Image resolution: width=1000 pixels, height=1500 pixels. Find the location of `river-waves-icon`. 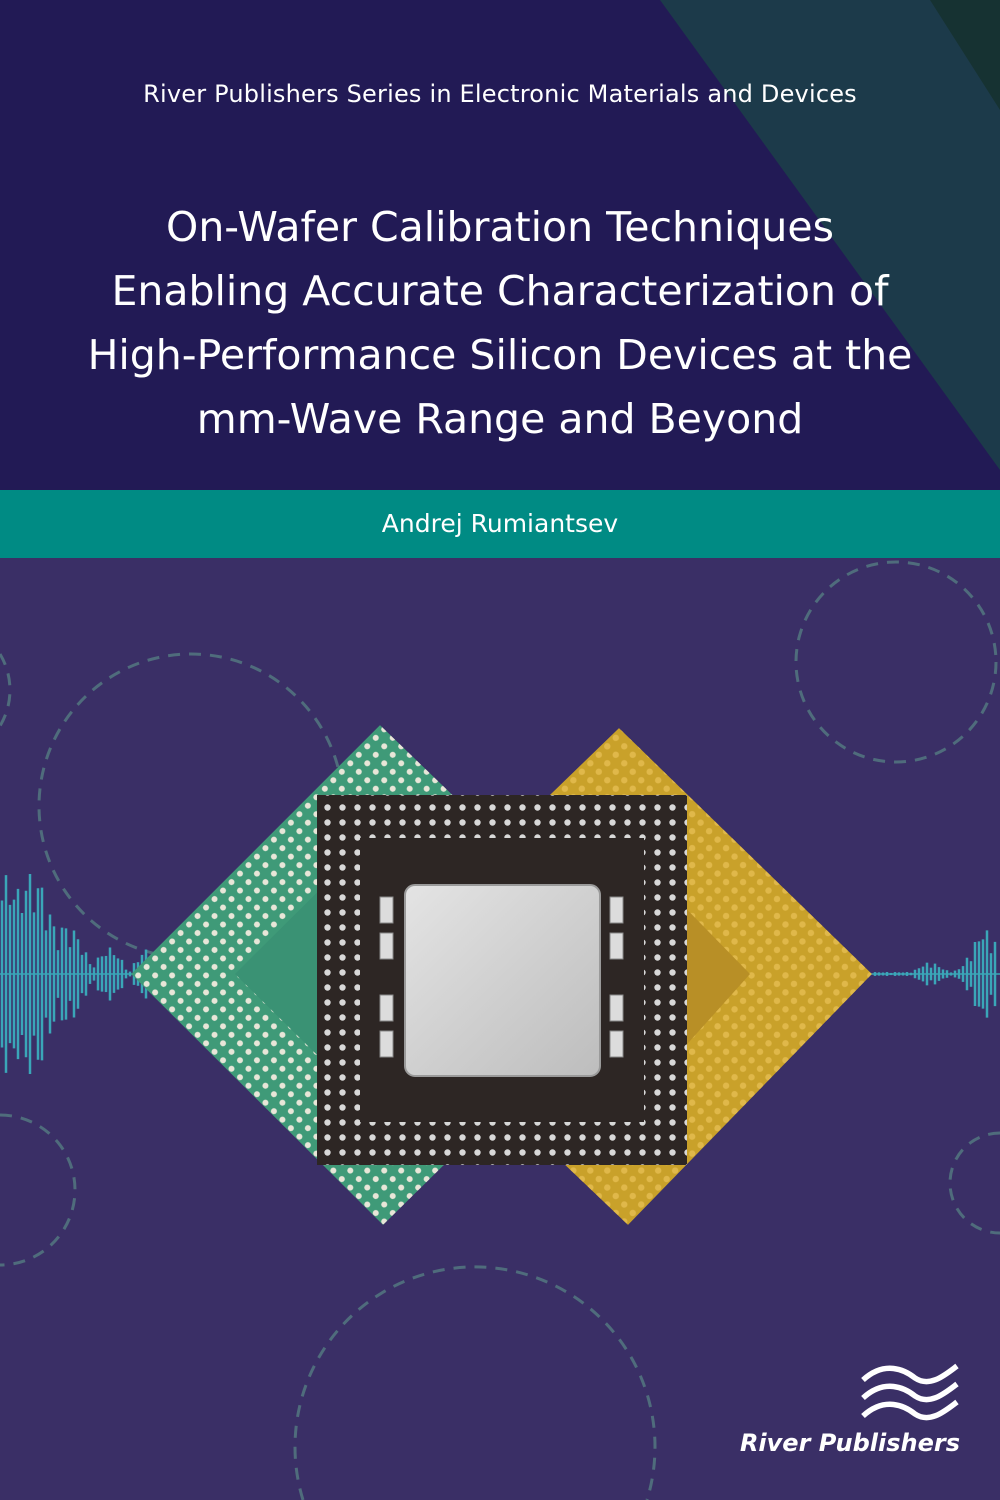

river-waves-icon is located at coordinates (910, 1392).